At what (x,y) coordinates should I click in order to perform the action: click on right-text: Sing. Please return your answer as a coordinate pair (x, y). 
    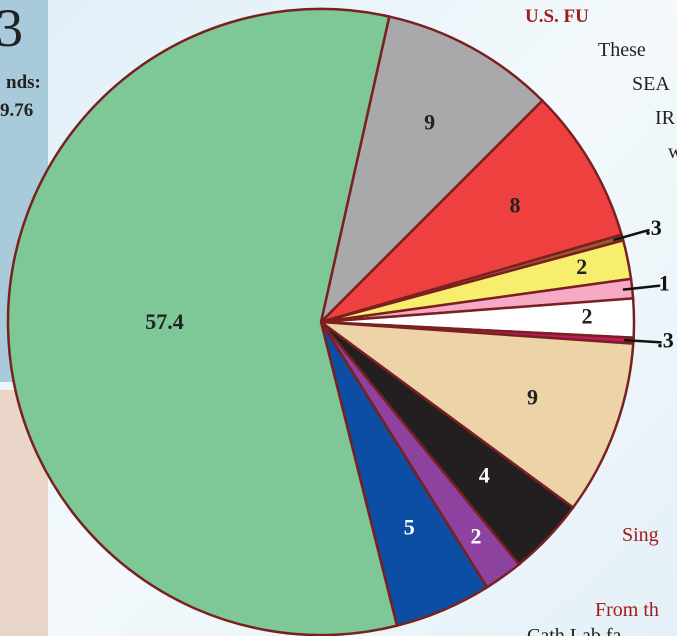
    Looking at the image, I should click on (640, 535).